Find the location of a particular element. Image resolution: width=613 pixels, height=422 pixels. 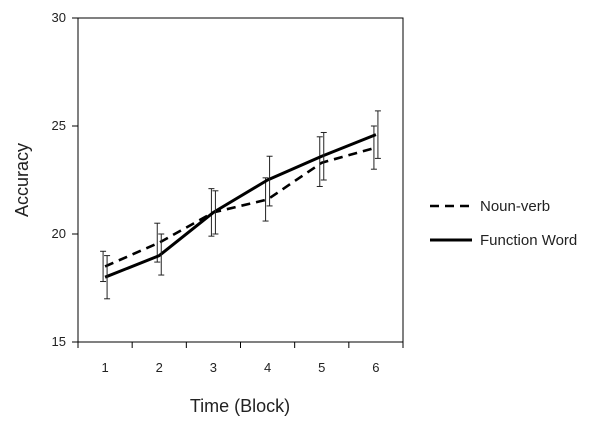

legend-label-function-word: Function Word is located at coordinates (528, 240).